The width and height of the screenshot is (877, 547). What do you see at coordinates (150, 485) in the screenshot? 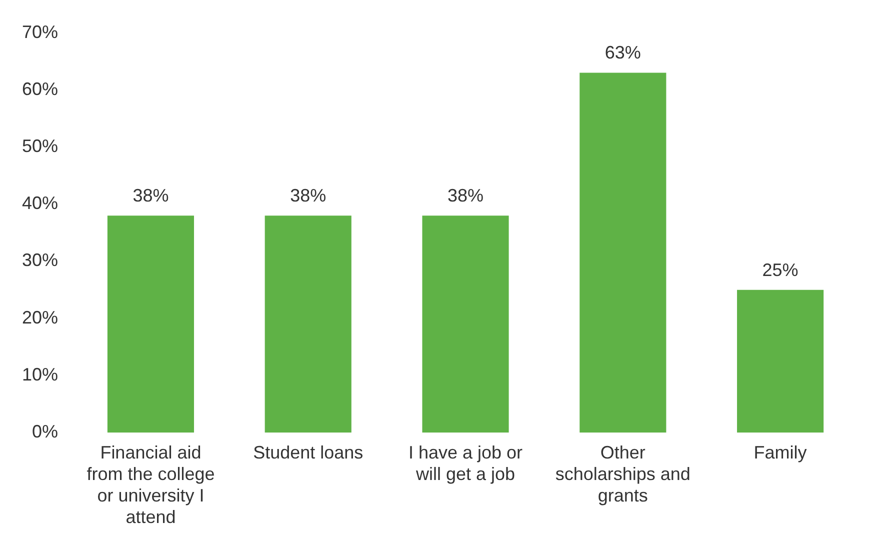
I see `x-tick-label: Financial aid from the college or university I attend` at bounding box center [150, 485].